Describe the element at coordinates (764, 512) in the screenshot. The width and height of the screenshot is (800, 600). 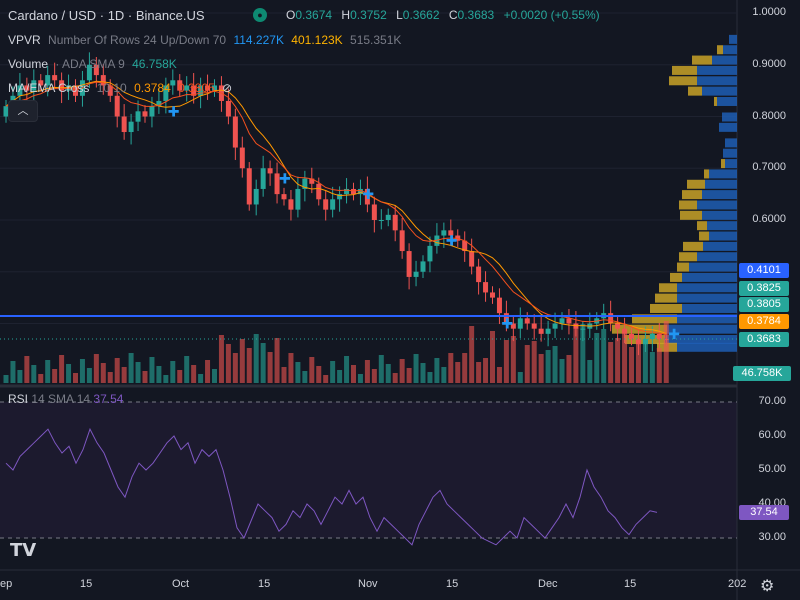
I see `rsi-tag: 37.54` at that location.